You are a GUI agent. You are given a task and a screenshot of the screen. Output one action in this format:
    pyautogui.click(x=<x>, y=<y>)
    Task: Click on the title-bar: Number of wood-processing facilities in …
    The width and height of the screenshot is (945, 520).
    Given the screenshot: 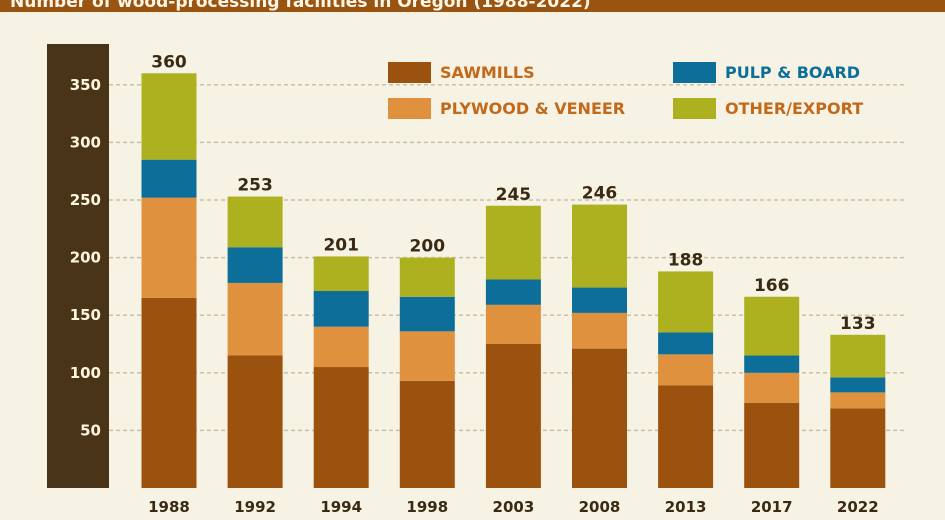 What is the action you would take?
    pyautogui.click(x=472, y=6)
    